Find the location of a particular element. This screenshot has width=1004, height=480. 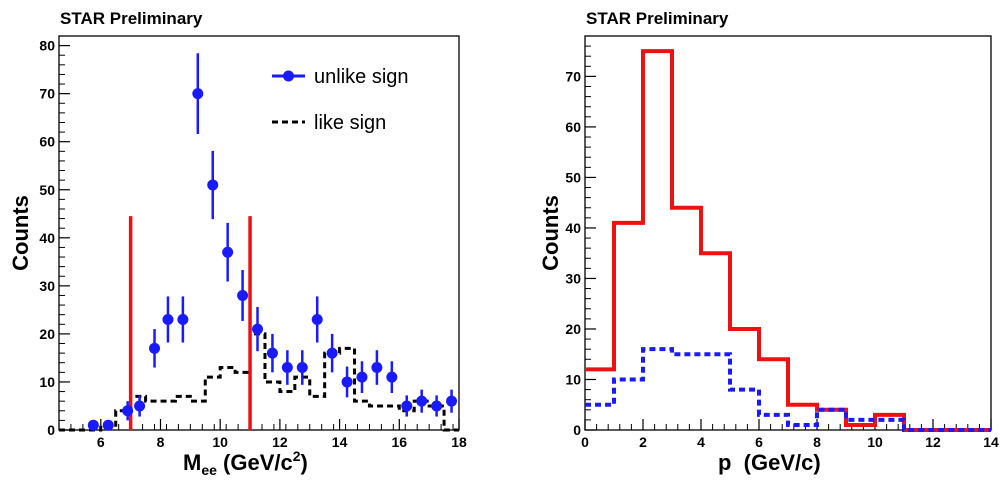

x-axis-label-unit: (GeV/c) is located at coordinates (775, 462).